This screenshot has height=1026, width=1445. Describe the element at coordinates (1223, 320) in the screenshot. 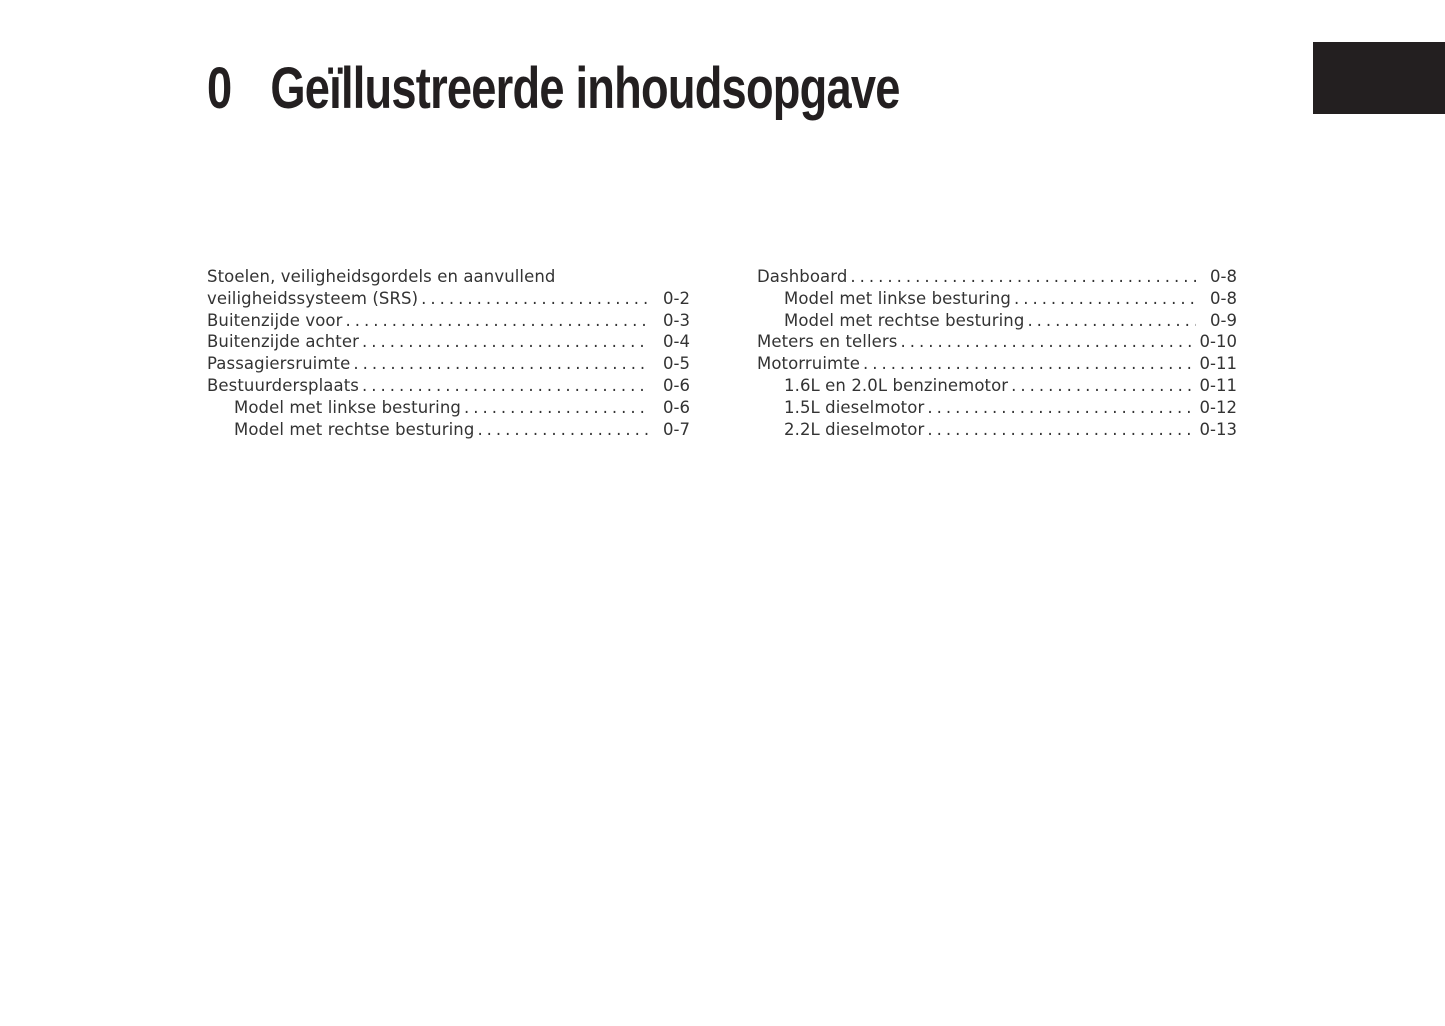

I see `toc-entry-page: 0-9` at that location.